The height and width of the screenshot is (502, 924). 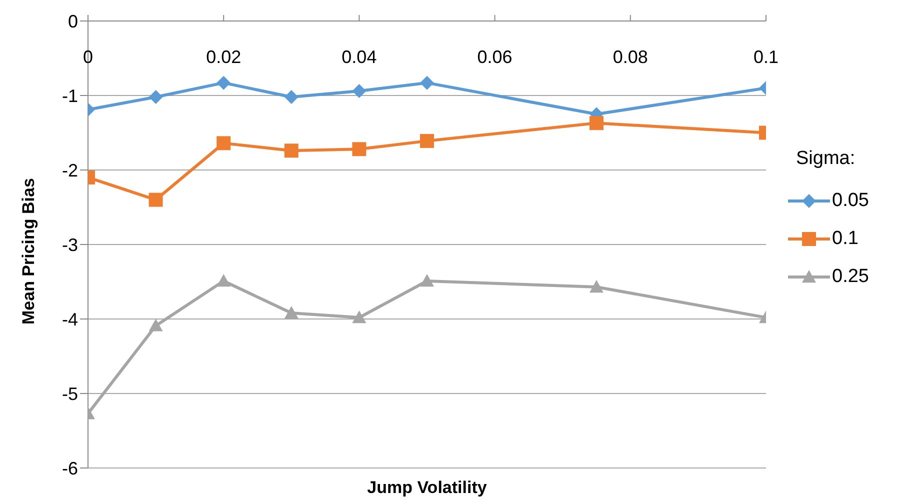 What do you see at coordinates (845, 239) in the screenshot?
I see `legend-label: 0.1` at bounding box center [845, 239].